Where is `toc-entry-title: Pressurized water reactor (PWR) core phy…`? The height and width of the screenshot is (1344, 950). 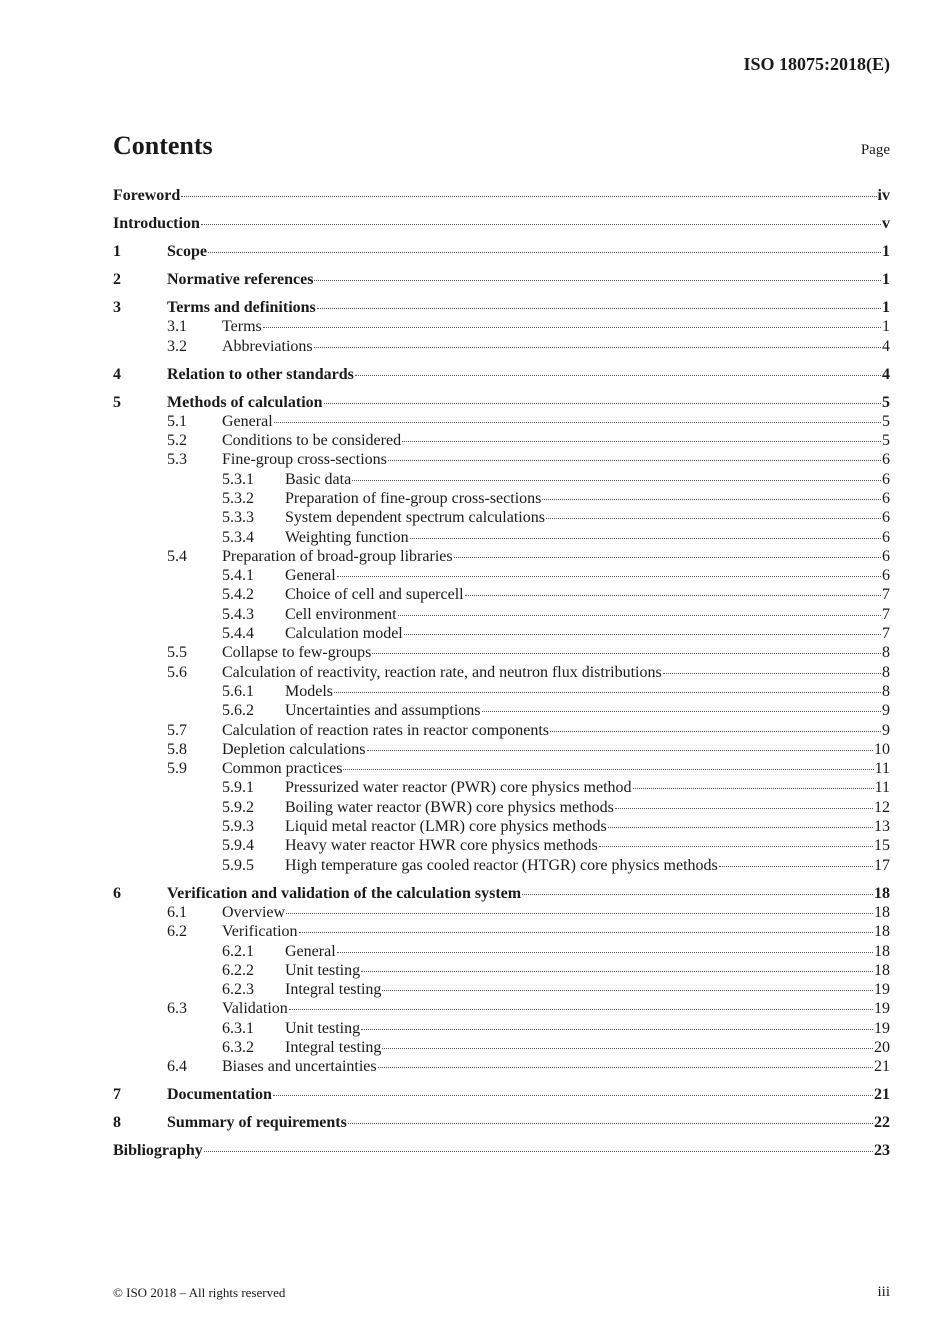 toc-entry-title: Pressurized water reactor (PWR) core phy… is located at coordinates (458, 788).